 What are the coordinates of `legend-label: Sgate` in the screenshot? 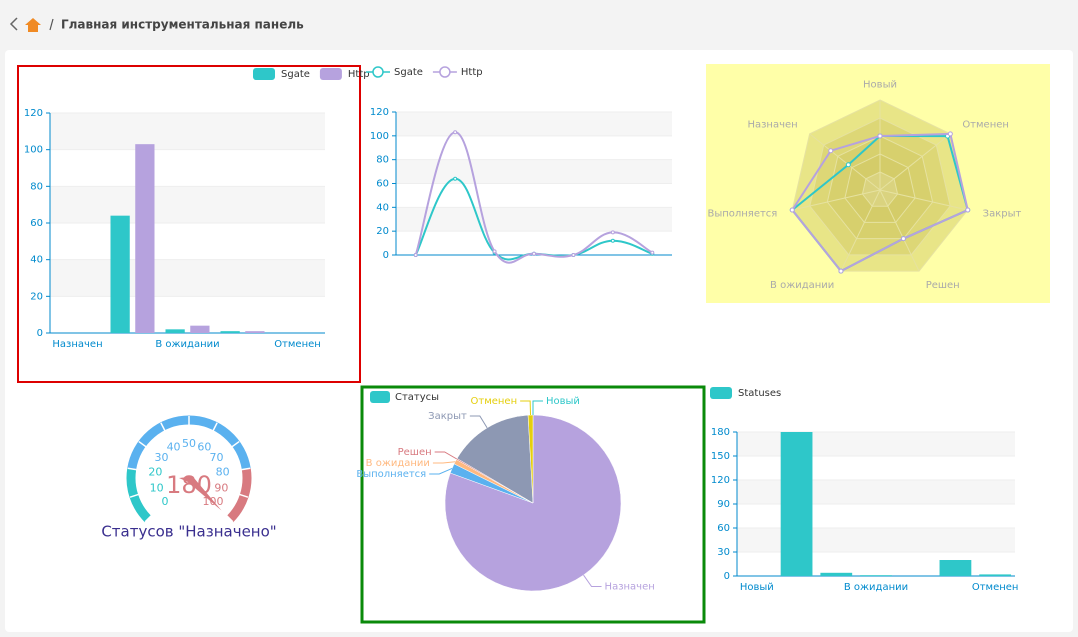 It's located at (408, 72).